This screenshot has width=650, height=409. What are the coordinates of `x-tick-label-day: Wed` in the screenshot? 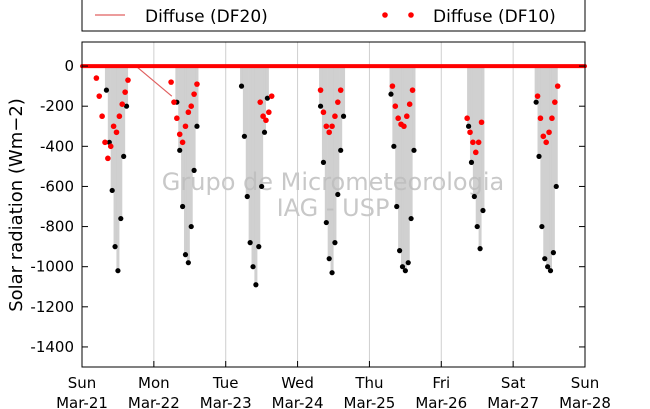 It's located at (297, 383).